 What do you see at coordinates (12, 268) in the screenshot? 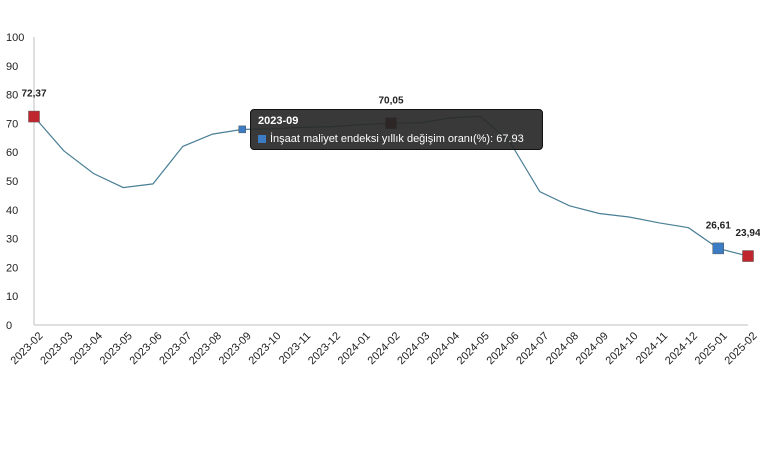
I see `y-tick-label: 20` at bounding box center [12, 268].